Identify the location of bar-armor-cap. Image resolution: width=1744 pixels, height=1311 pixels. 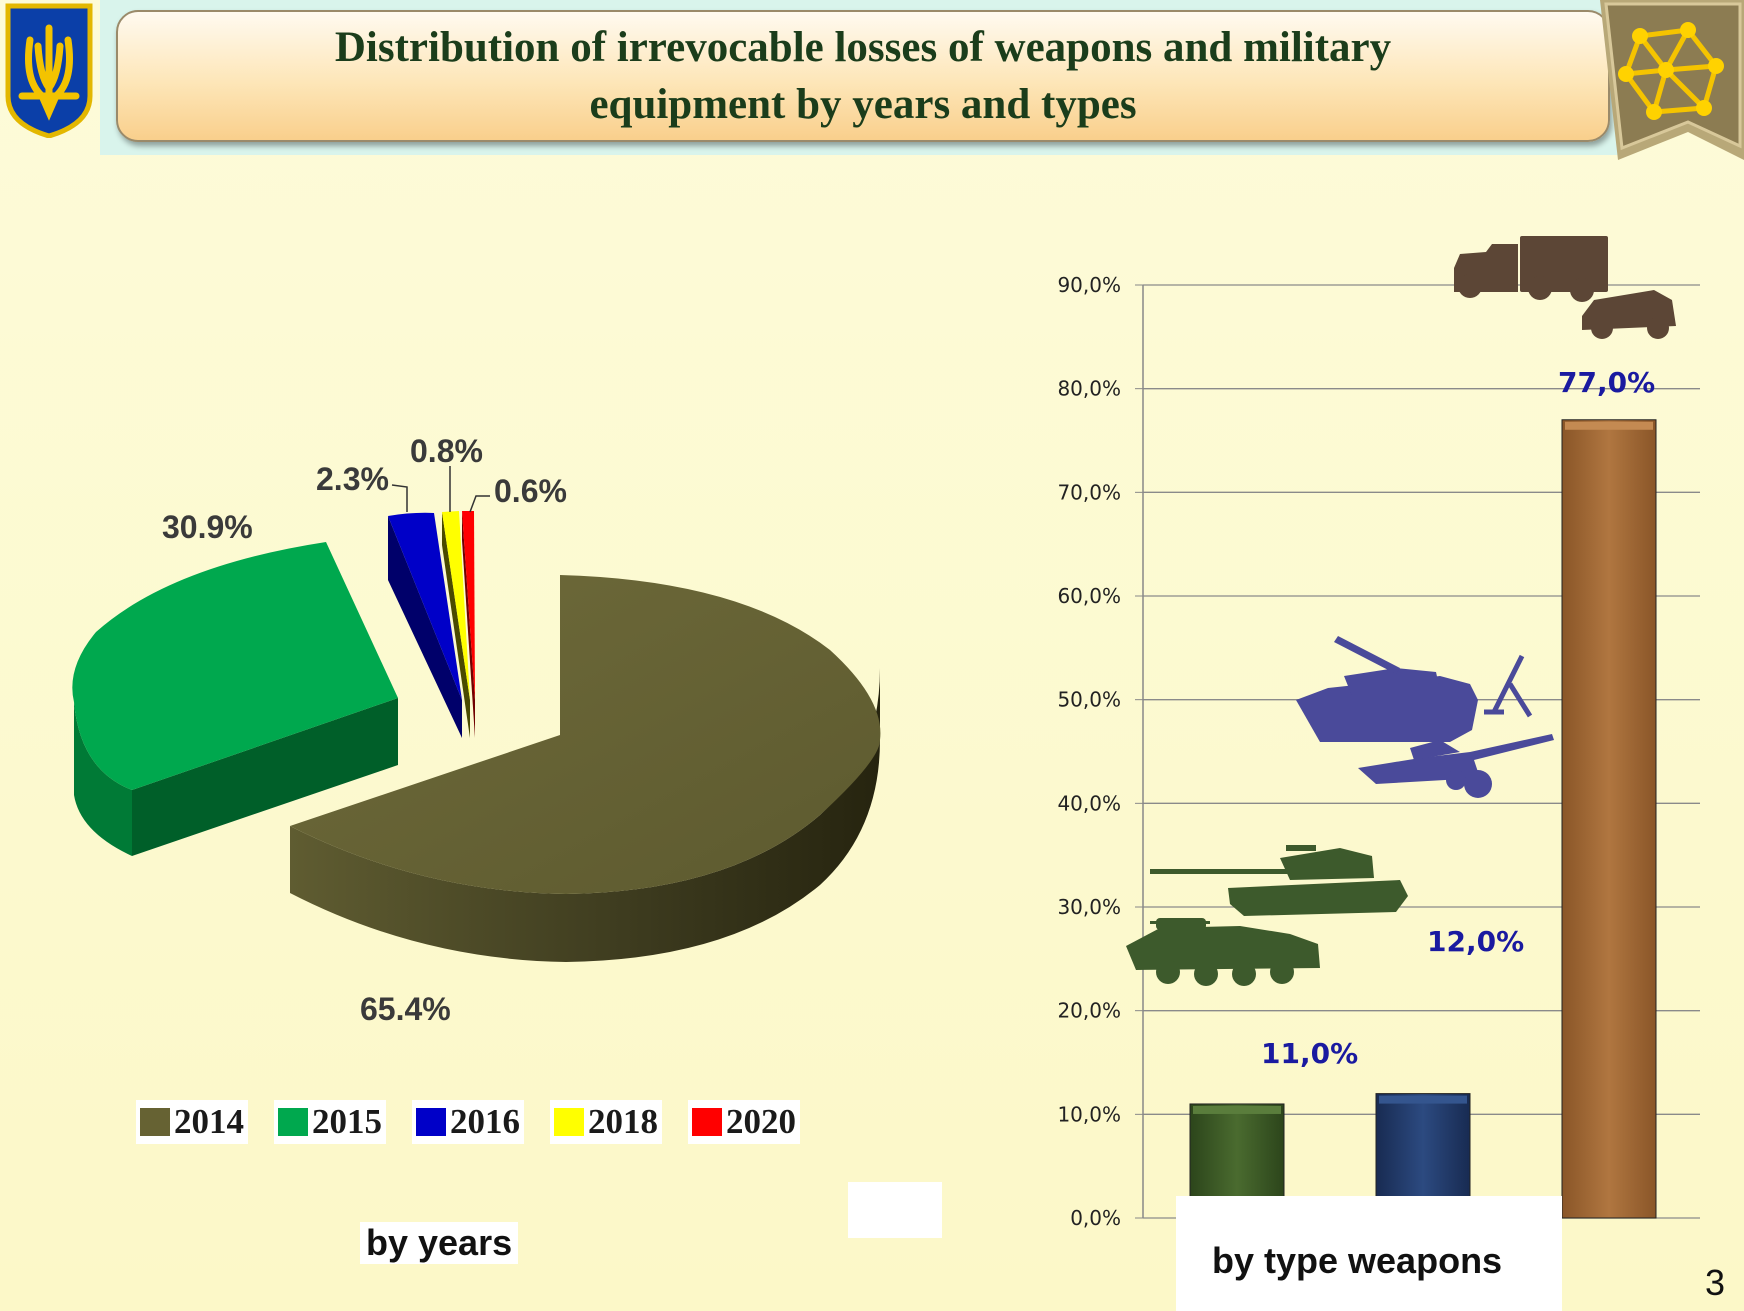
(1237, 1109).